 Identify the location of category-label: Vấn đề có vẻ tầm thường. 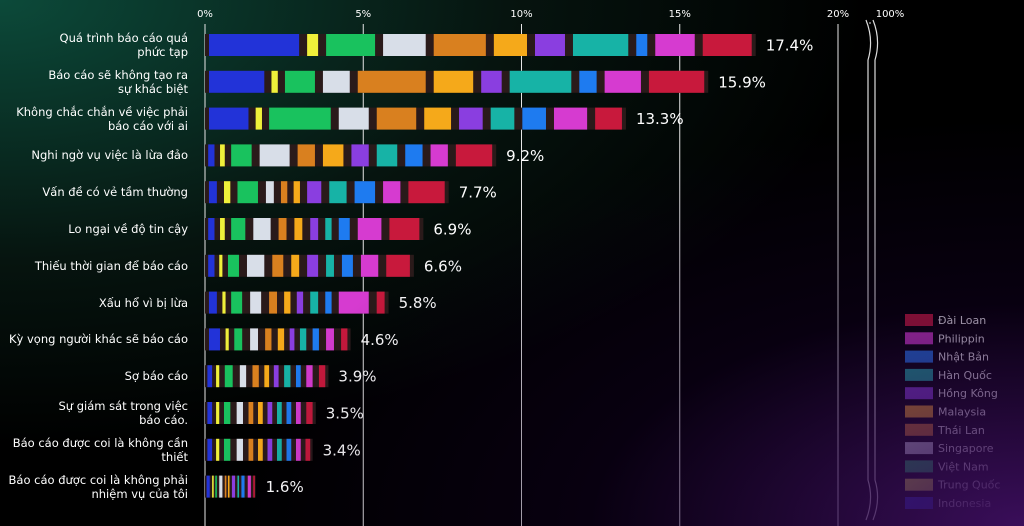
(115, 192).